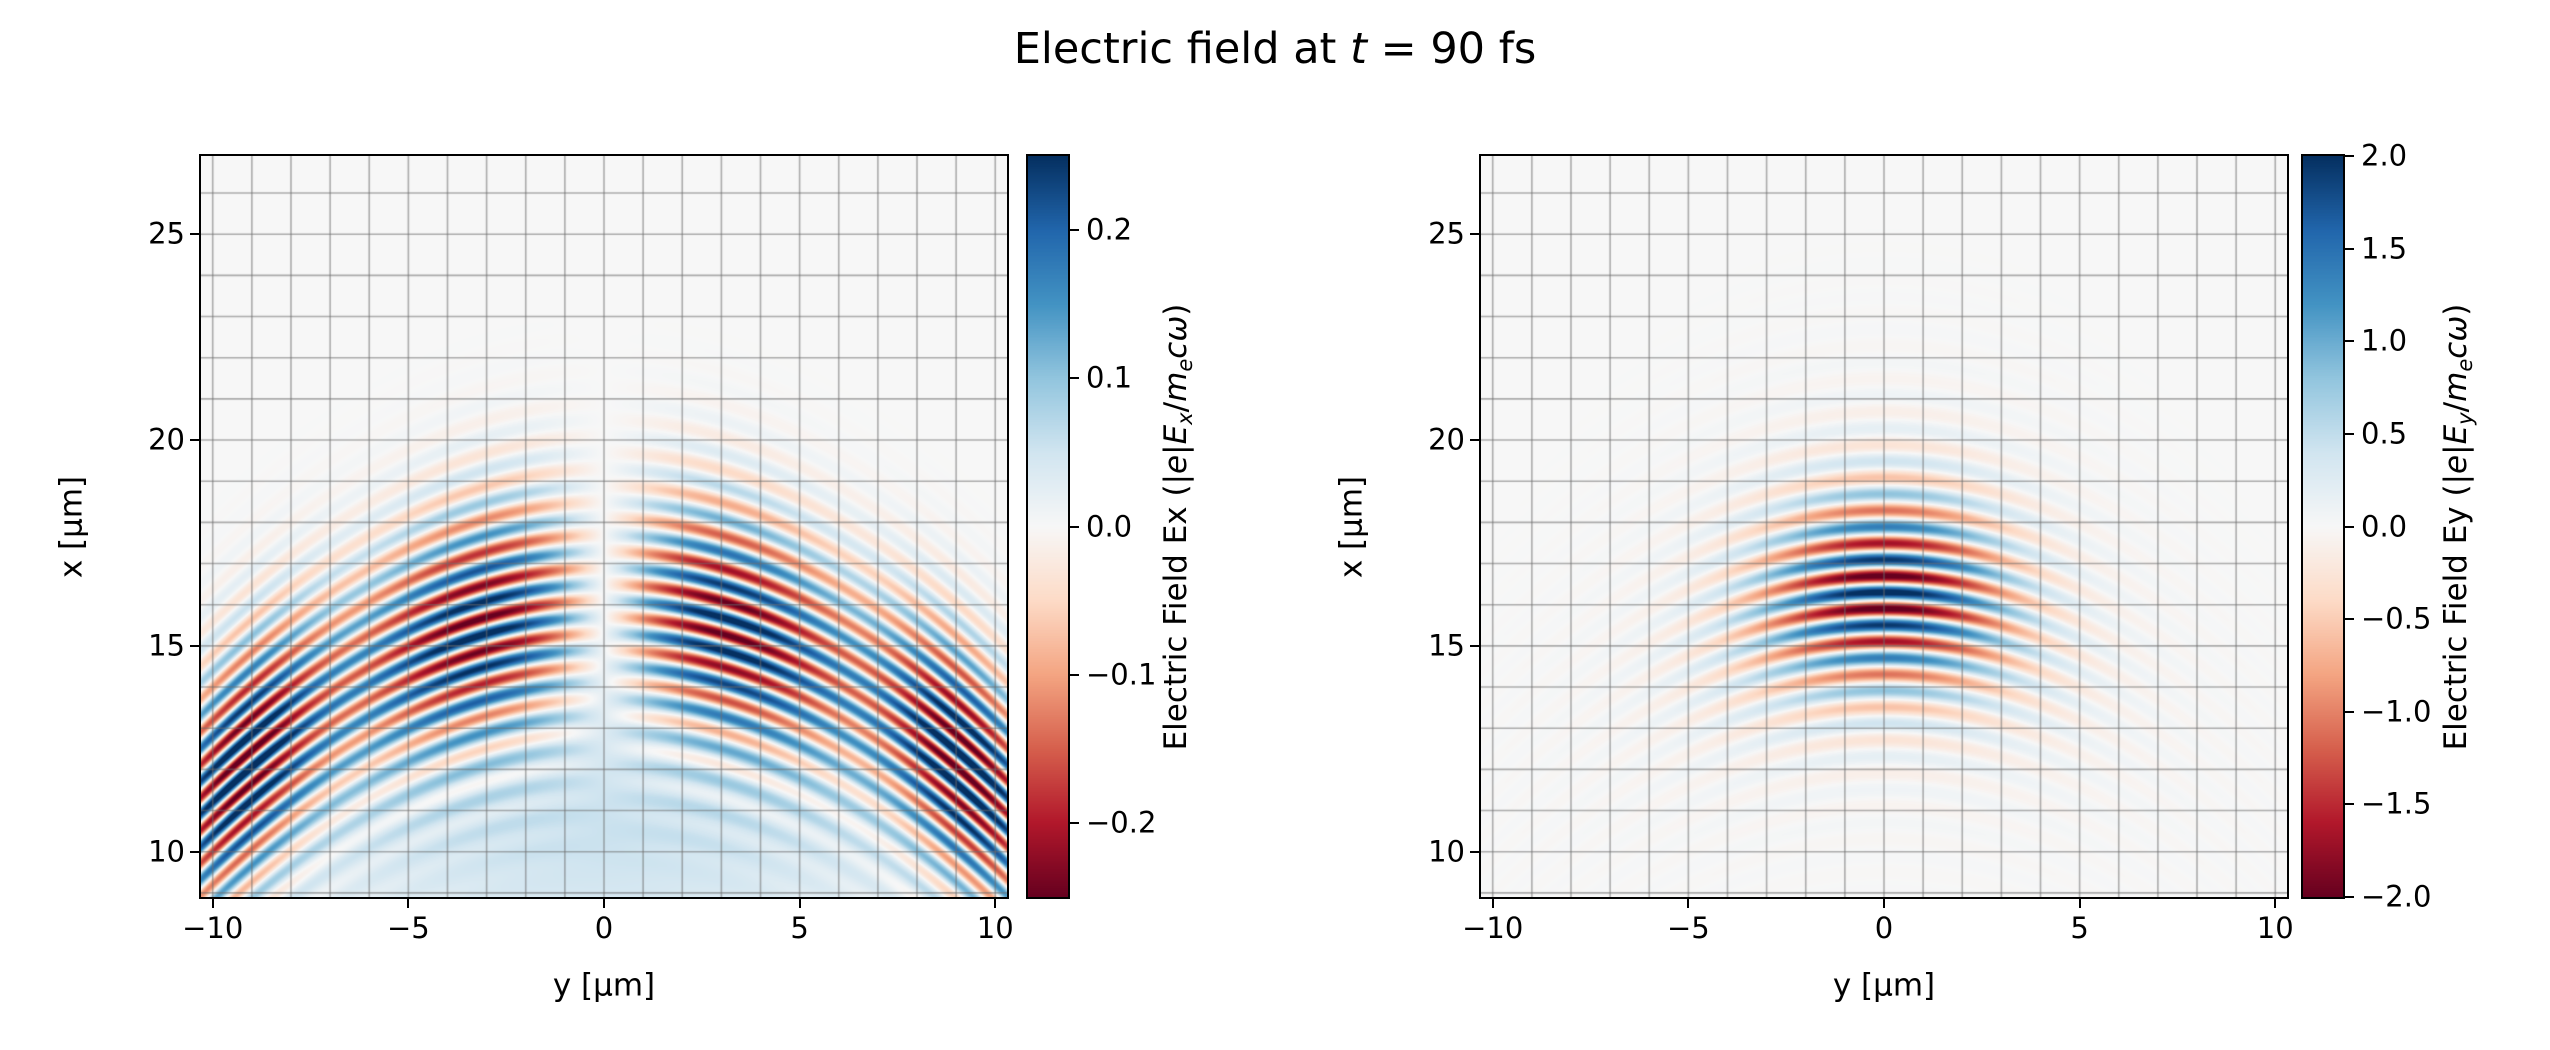 This screenshot has width=2550, height=1050. I want to click on figure-title-prefix: Electric field at, so click(1182, 49).